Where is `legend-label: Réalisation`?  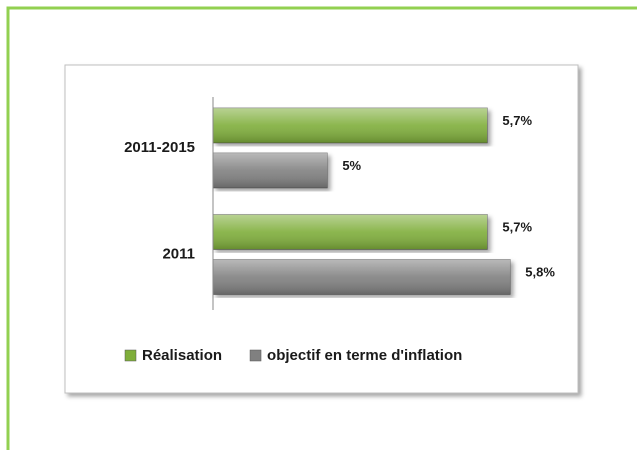 legend-label: Réalisation is located at coordinates (182, 355).